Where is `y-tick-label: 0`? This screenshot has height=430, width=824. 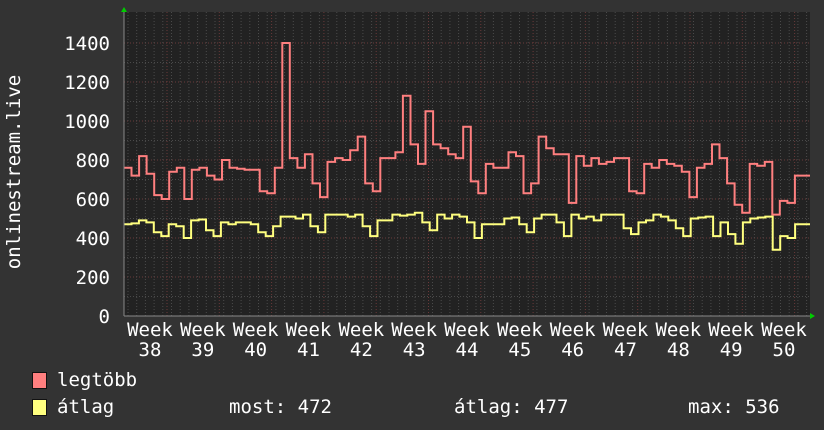
y-tick-label: 0 is located at coordinates (104, 317).